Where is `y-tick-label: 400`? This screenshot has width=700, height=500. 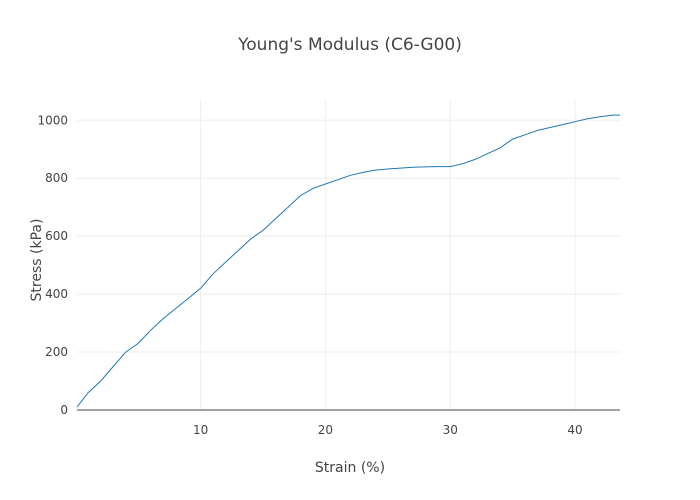
y-tick-label: 400 is located at coordinates (56, 294).